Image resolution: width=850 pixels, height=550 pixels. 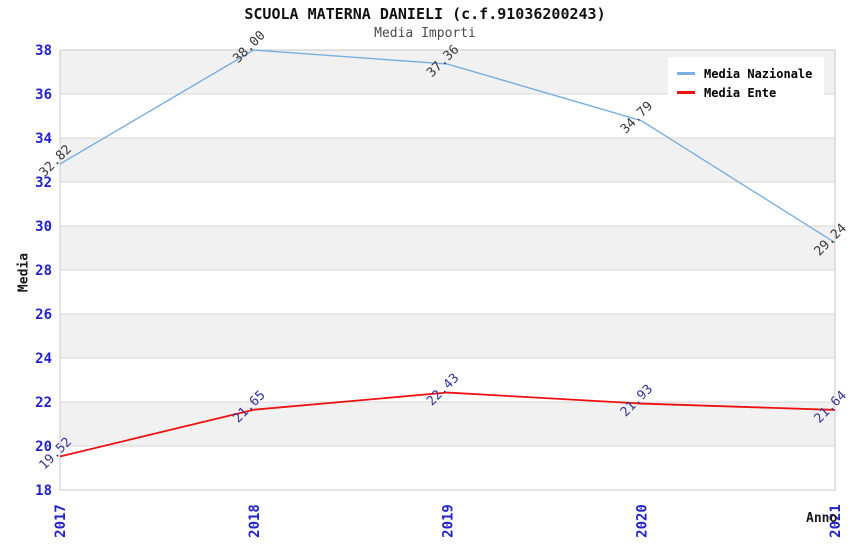 What do you see at coordinates (740, 92) in the screenshot?
I see `legend-label-ente: Media Ente` at bounding box center [740, 92].